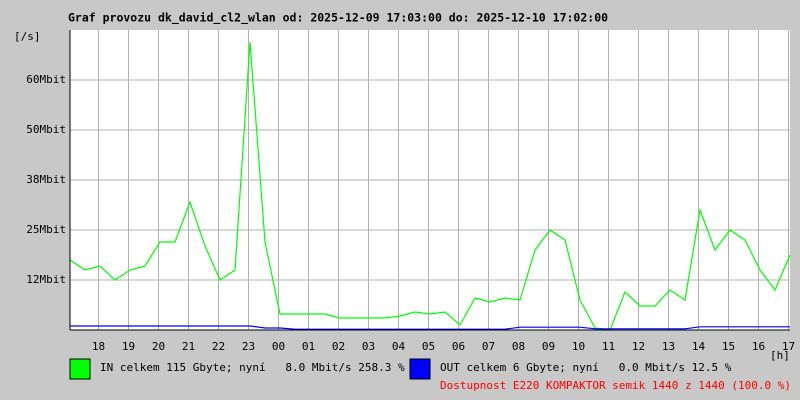 Image resolution: width=800 pixels, height=400 pixels. What do you see at coordinates (780, 355) in the screenshot?
I see `x-unit-label: [h]` at bounding box center [780, 355].